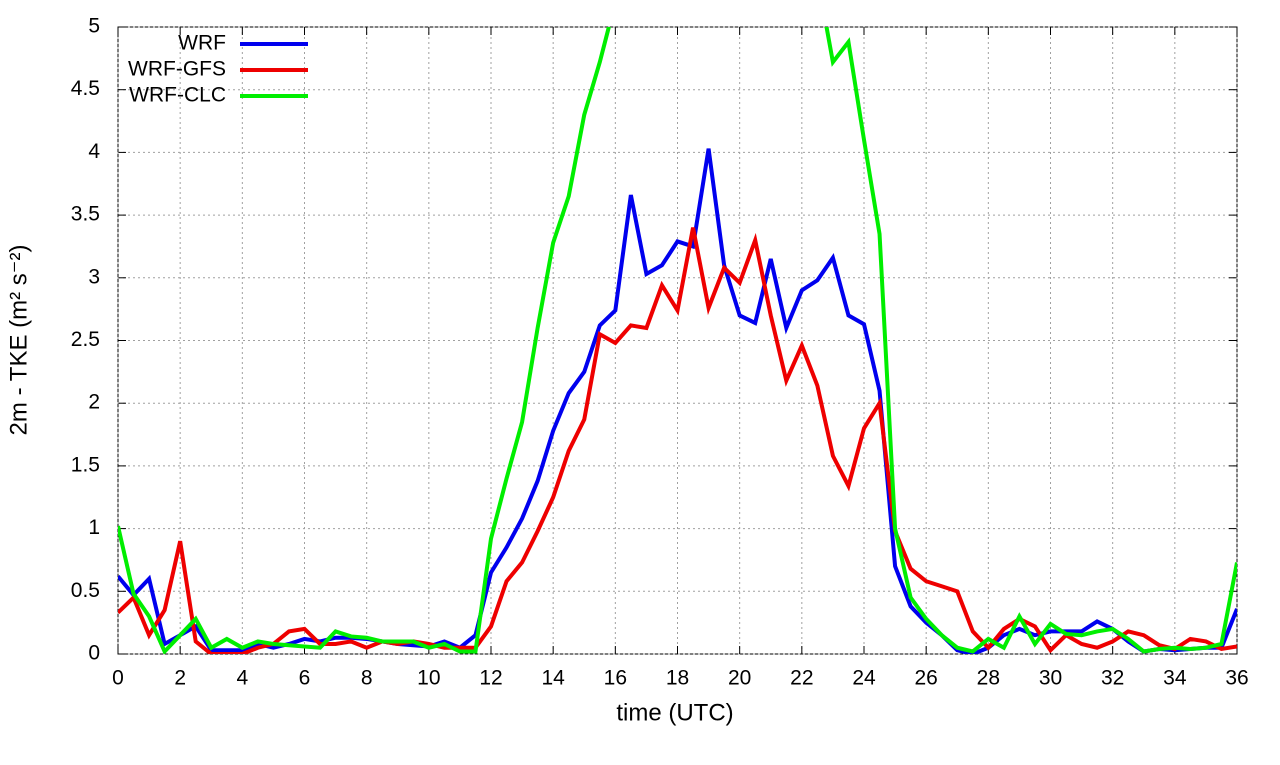 The height and width of the screenshot is (765, 1280). What do you see at coordinates (1112, 678) in the screenshot?
I see `x-tick-label: 32` at bounding box center [1112, 678].